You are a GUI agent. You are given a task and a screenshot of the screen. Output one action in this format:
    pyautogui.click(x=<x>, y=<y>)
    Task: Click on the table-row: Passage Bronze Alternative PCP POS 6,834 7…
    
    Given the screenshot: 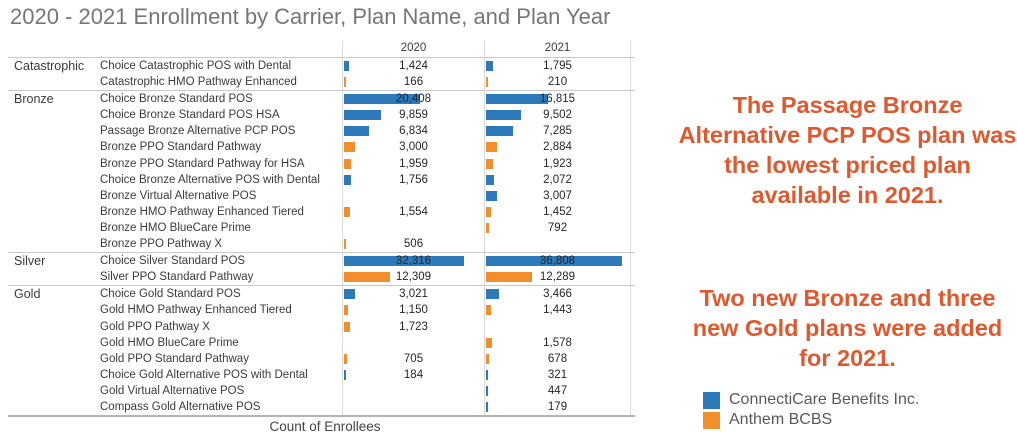 What is the action you would take?
    pyautogui.click(x=321, y=131)
    